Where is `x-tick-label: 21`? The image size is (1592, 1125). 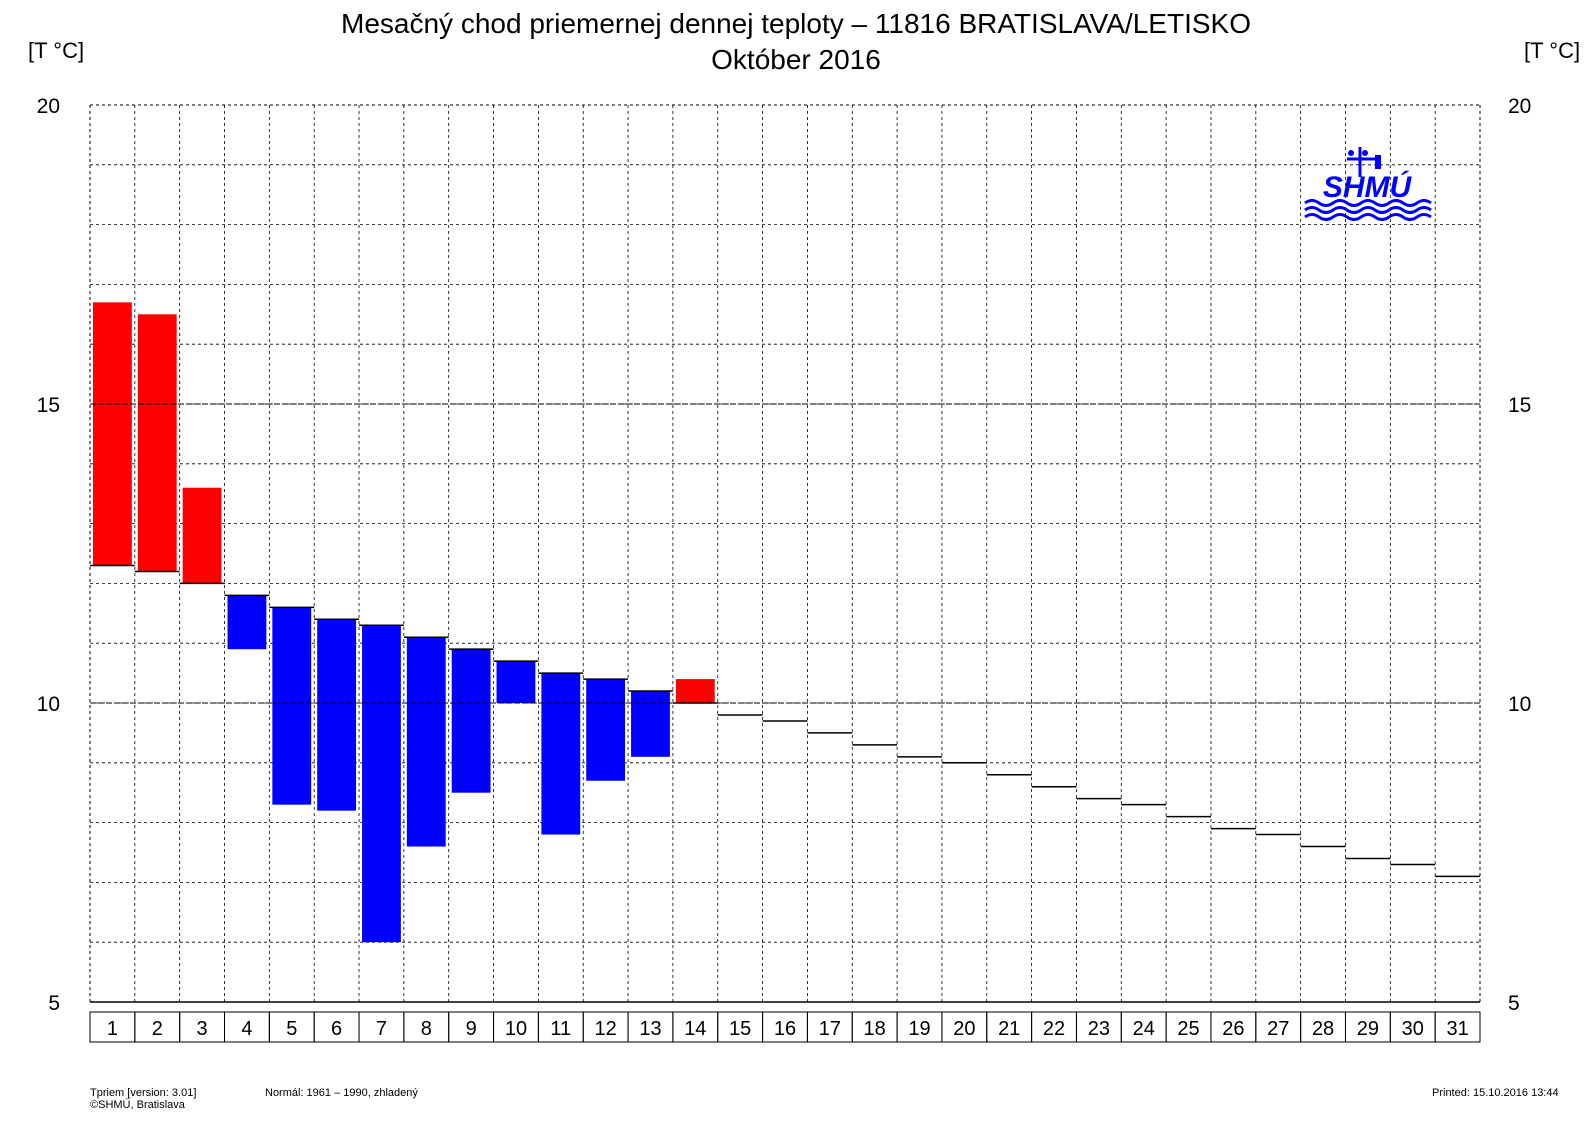
x-tick-label: 21 is located at coordinates (1009, 1029).